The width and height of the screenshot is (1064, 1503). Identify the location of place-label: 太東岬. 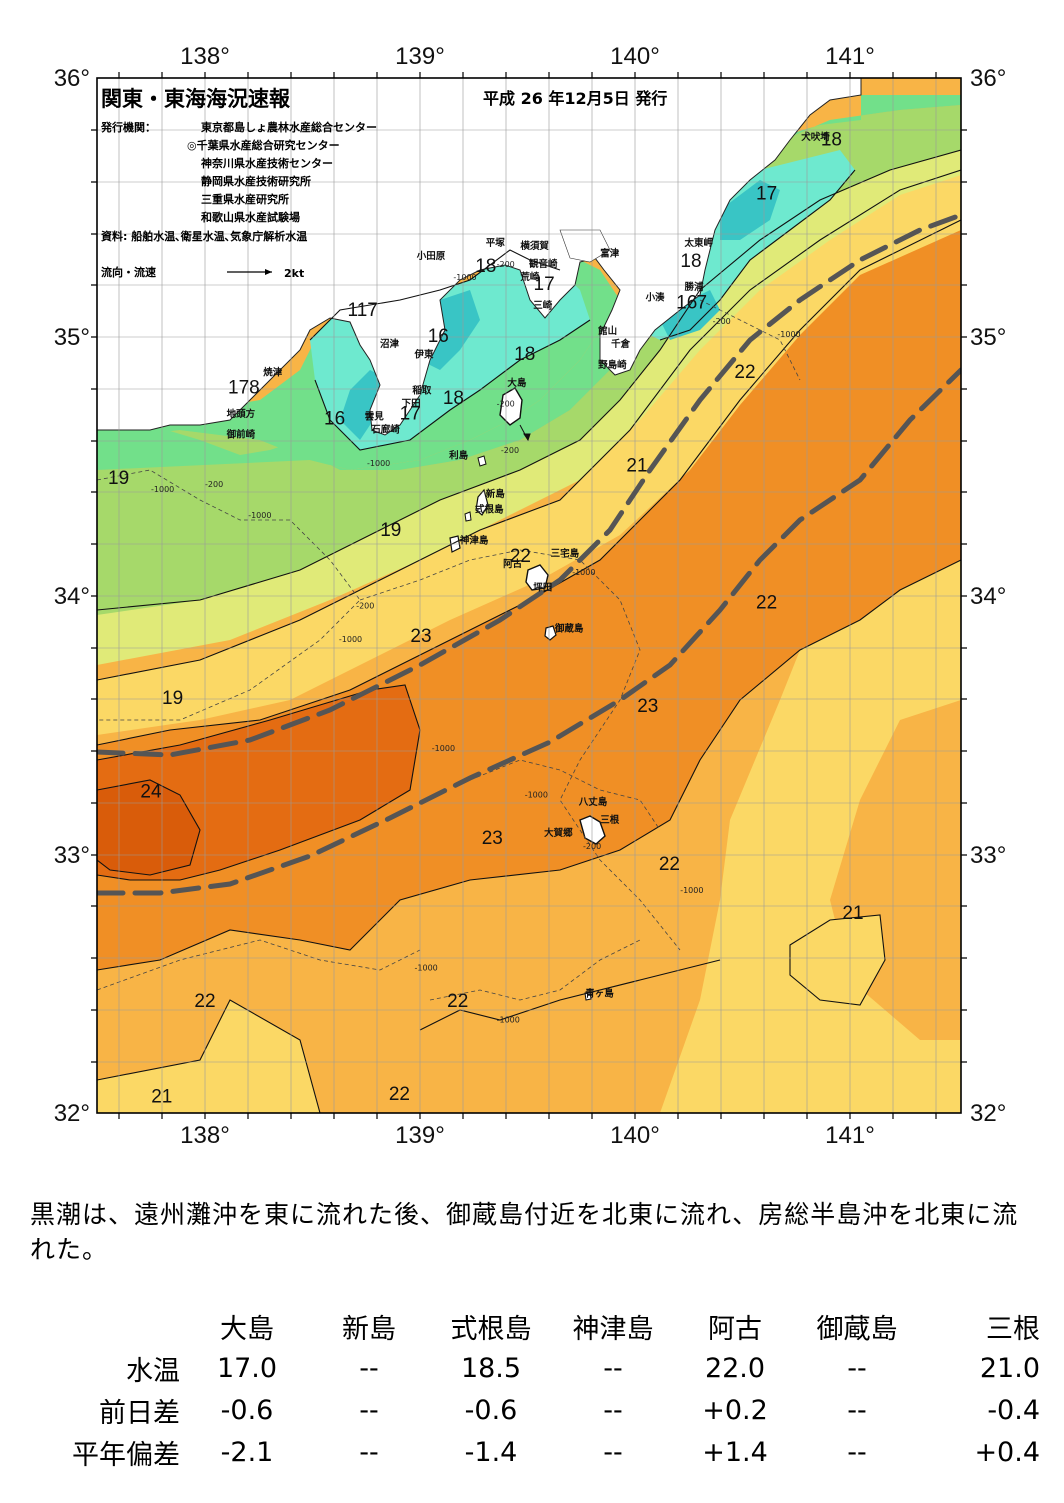
(699, 243).